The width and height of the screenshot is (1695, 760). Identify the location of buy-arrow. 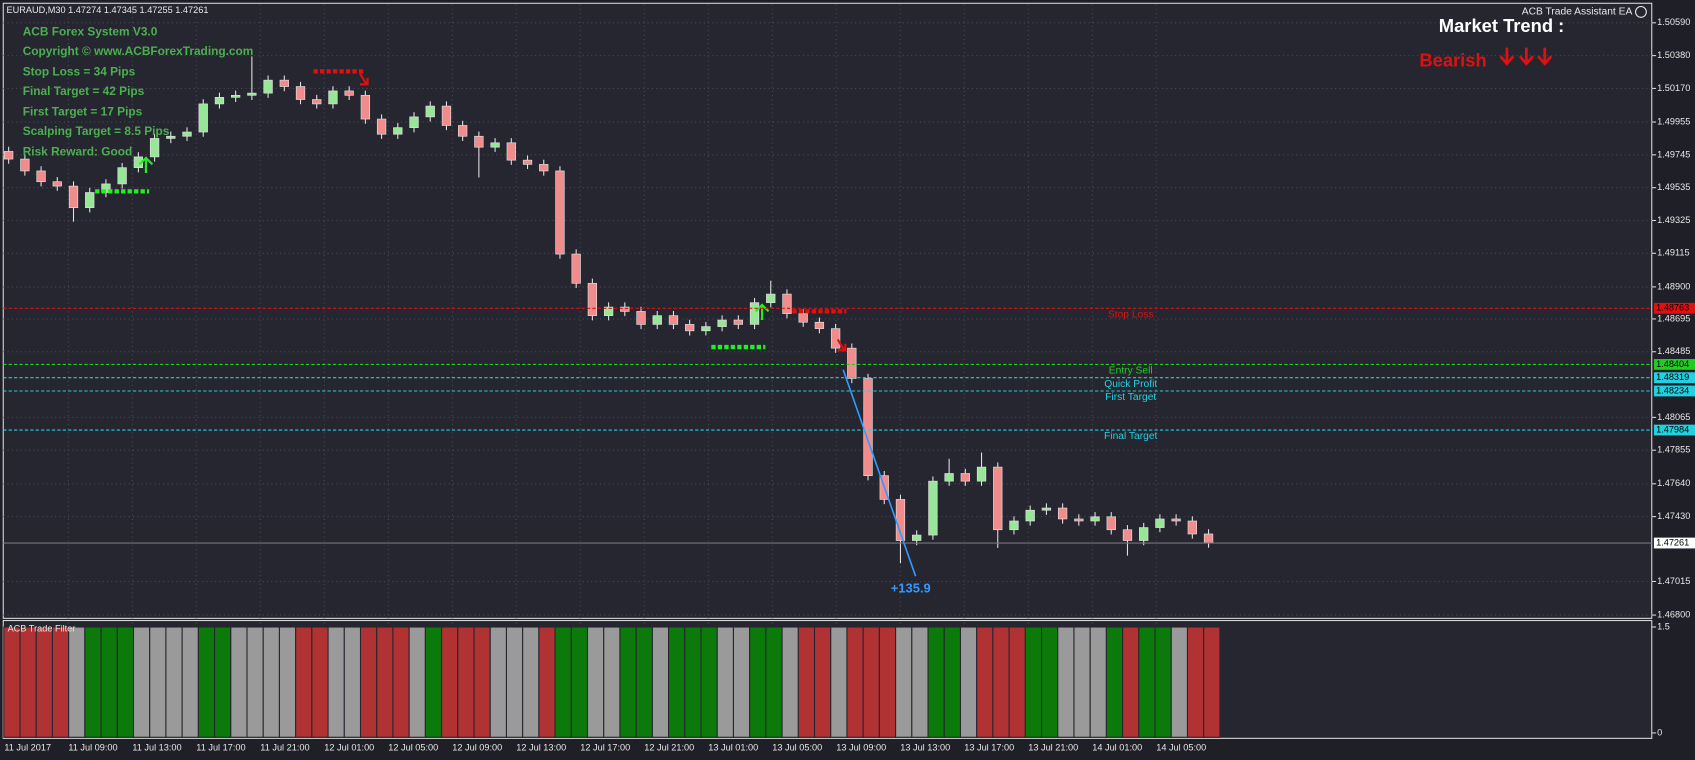
(146, 164).